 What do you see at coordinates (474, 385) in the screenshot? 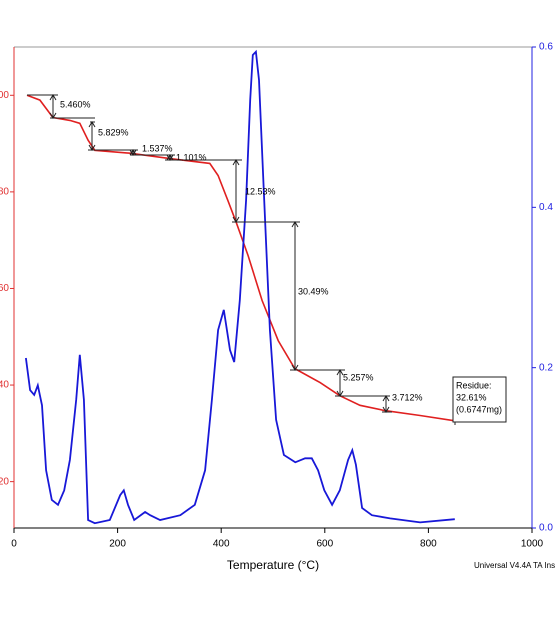
I see `residue-text: Residue:` at bounding box center [474, 385].